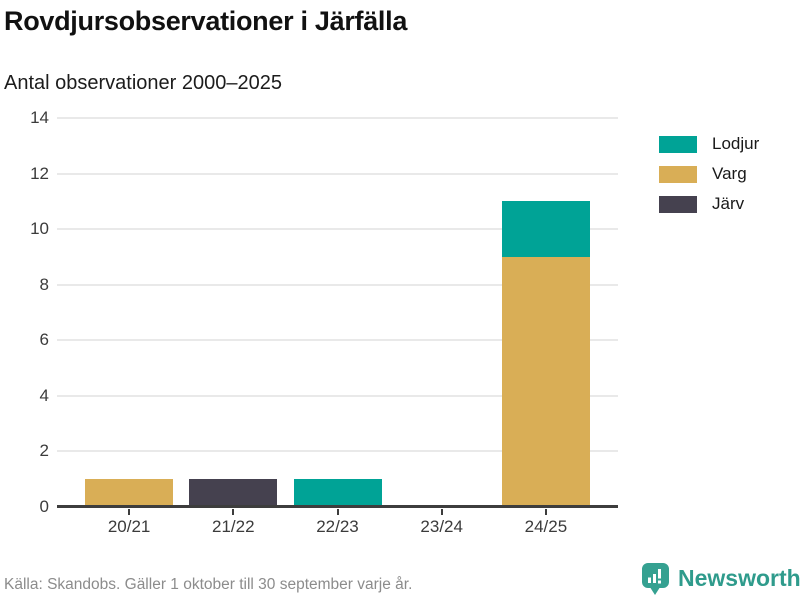  What do you see at coordinates (678, 204) in the screenshot?
I see `legend-swatch-järv` at bounding box center [678, 204].